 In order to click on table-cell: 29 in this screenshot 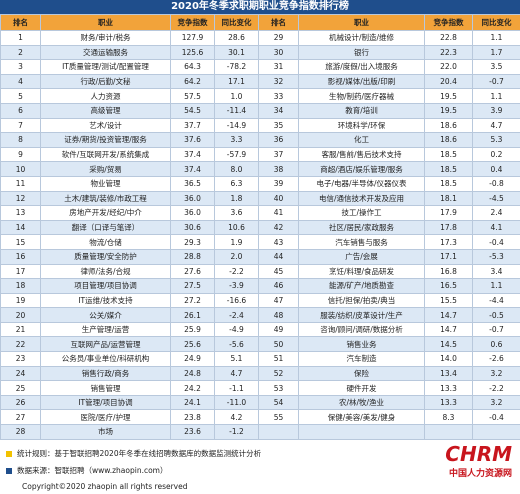, I will do `click(278, 38)`.